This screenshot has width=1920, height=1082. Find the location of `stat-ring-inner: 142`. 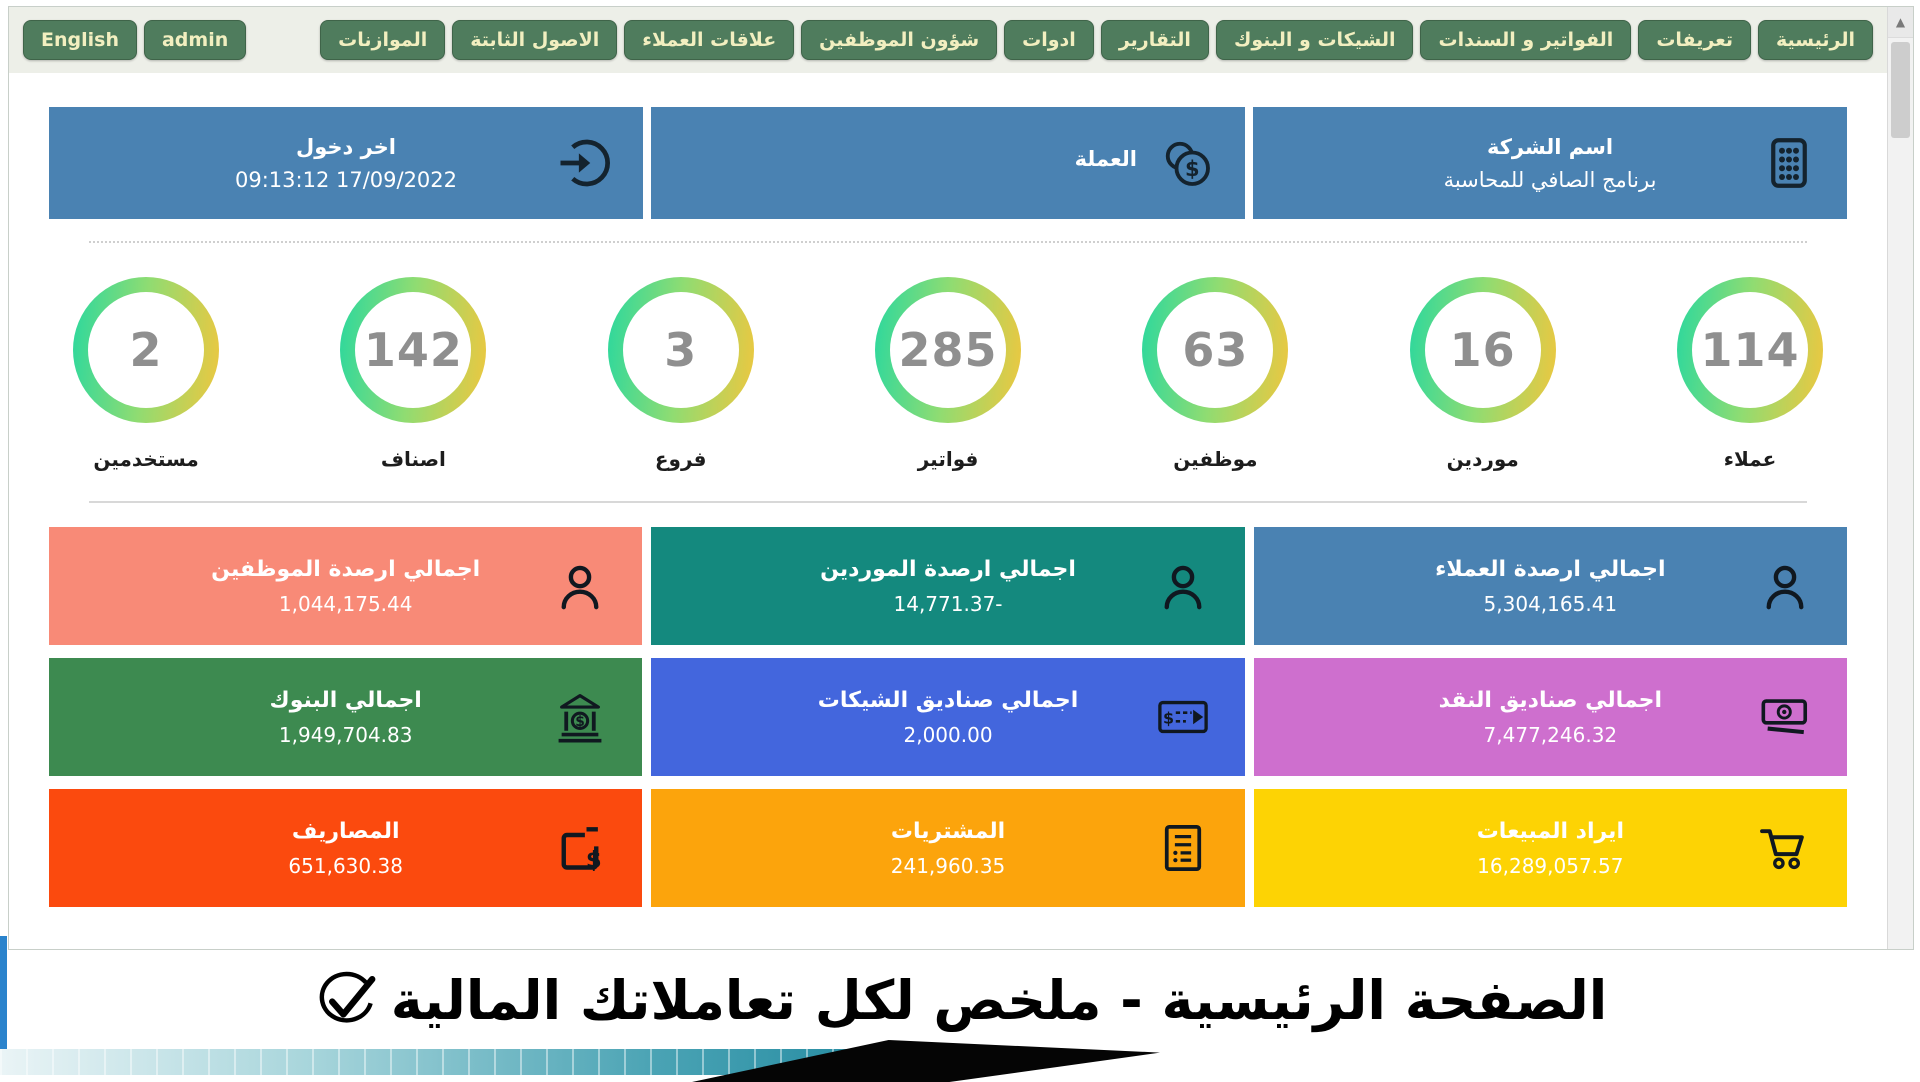

stat-ring-inner: 142 is located at coordinates (413, 350).